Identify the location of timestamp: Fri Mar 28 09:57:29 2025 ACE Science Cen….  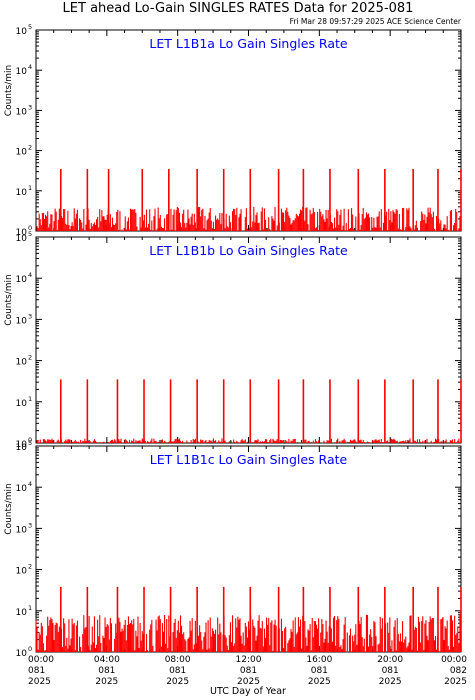
(376, 21).